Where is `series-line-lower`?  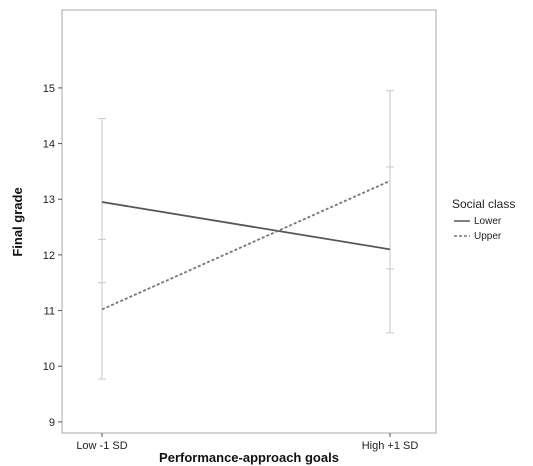
series-line-lower is located at coordinates (246, 226).